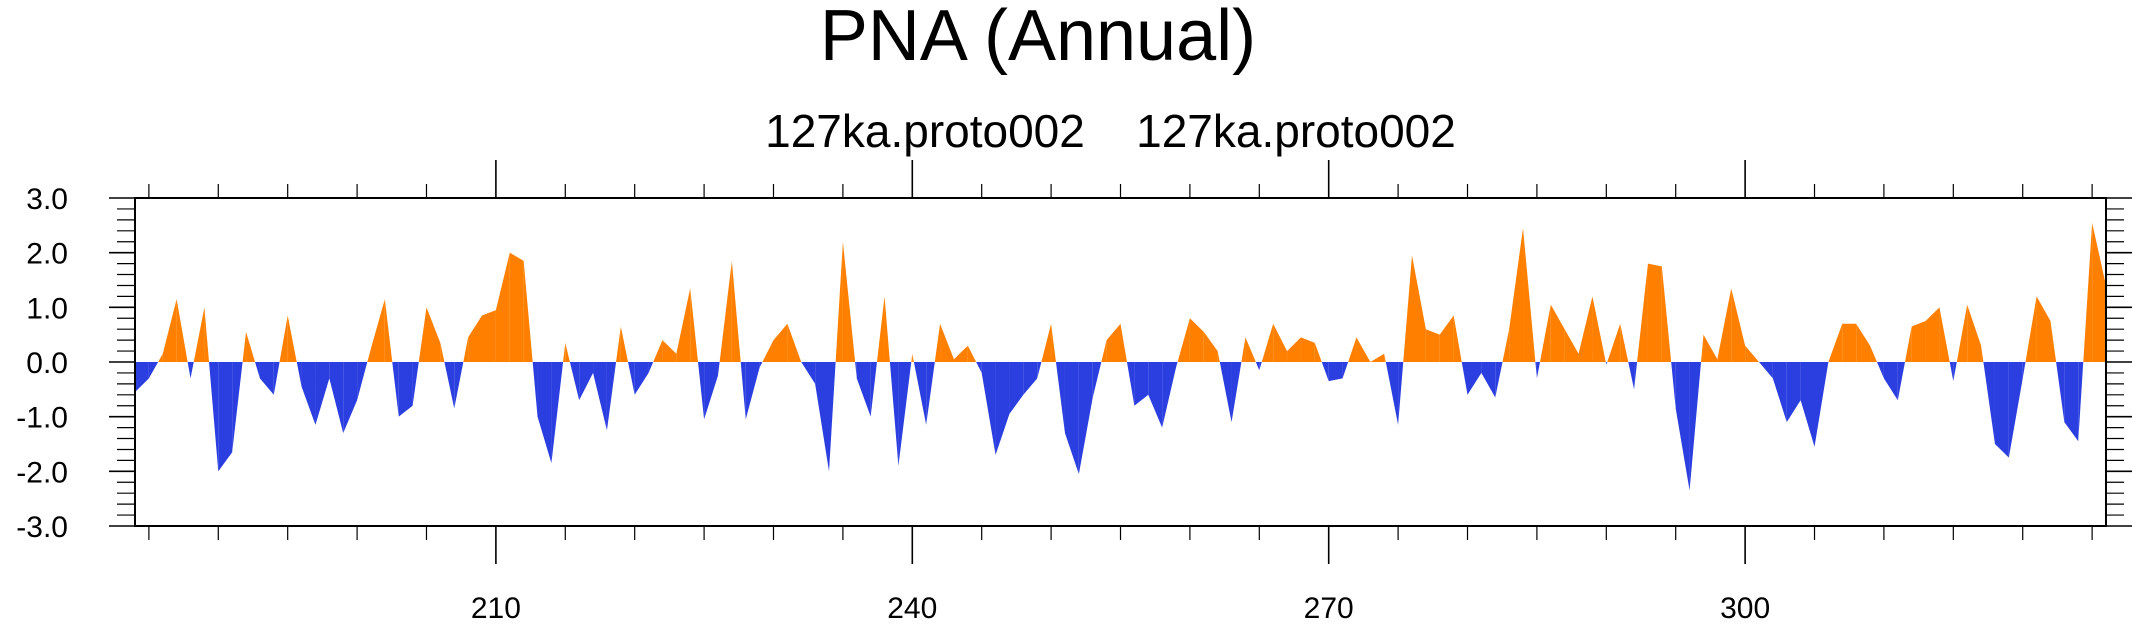  Describe the element at coordinates (912, 608) in the screenshot. I see `x-tick-label-1: 240` at that location.